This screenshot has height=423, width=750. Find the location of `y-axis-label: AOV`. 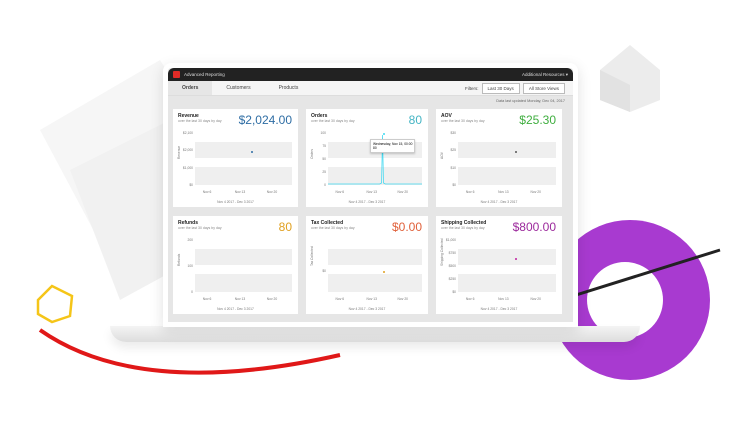

y-axis-label: AOV is located at coordinates (442, 155).